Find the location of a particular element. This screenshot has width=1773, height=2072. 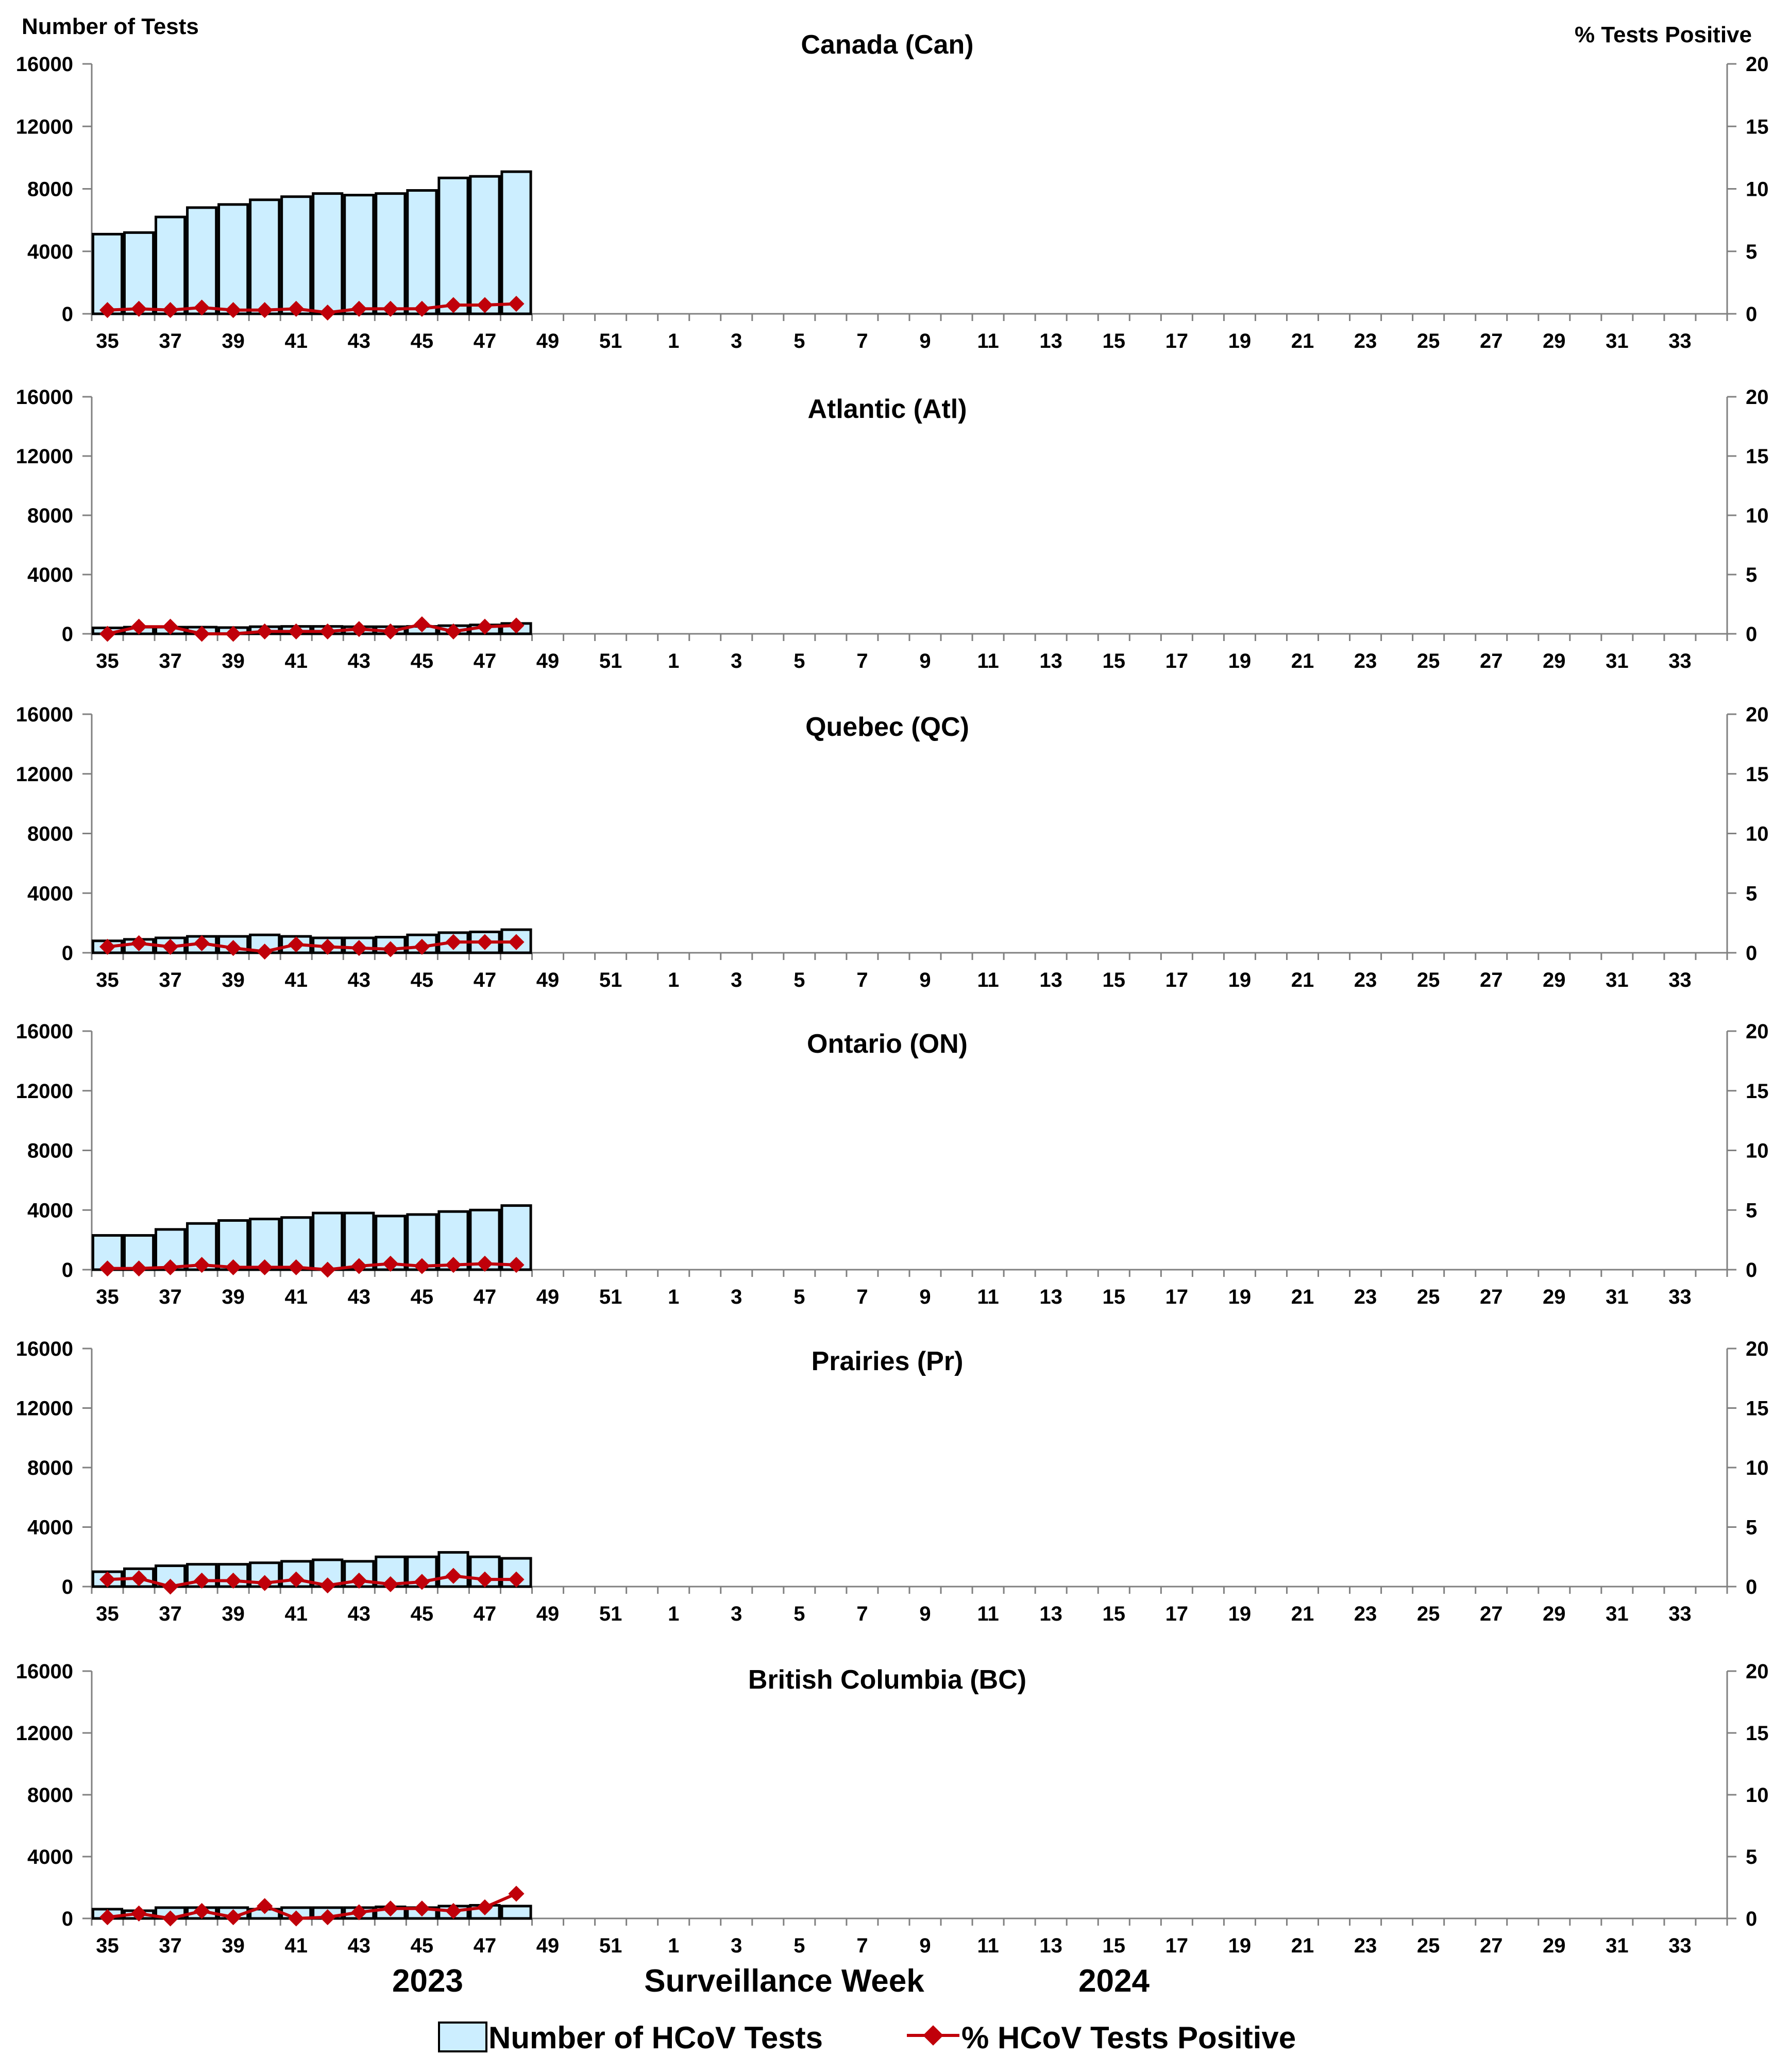

left-tick-label: 16000 is located at coordinates (45, 1349).